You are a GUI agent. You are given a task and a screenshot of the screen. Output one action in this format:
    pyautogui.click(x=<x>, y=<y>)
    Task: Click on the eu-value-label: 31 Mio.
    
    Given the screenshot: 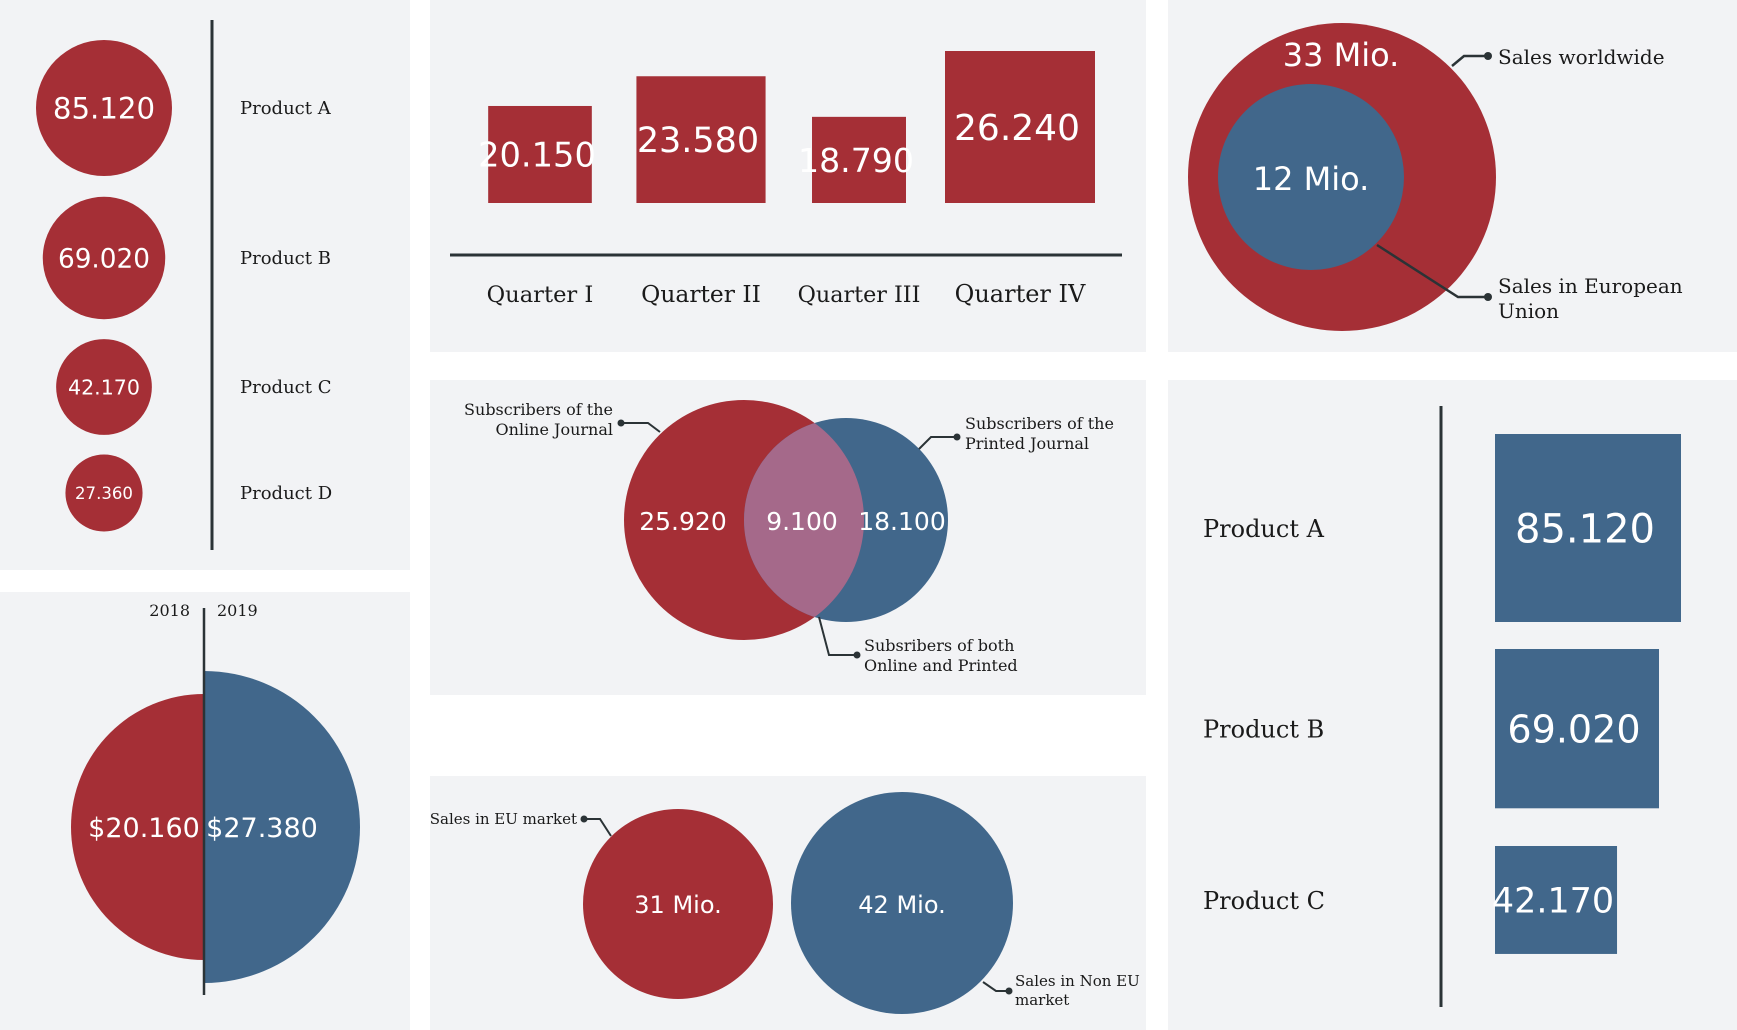 What is the action you would take?
    pyautogui.click(x=677, y=905)
    